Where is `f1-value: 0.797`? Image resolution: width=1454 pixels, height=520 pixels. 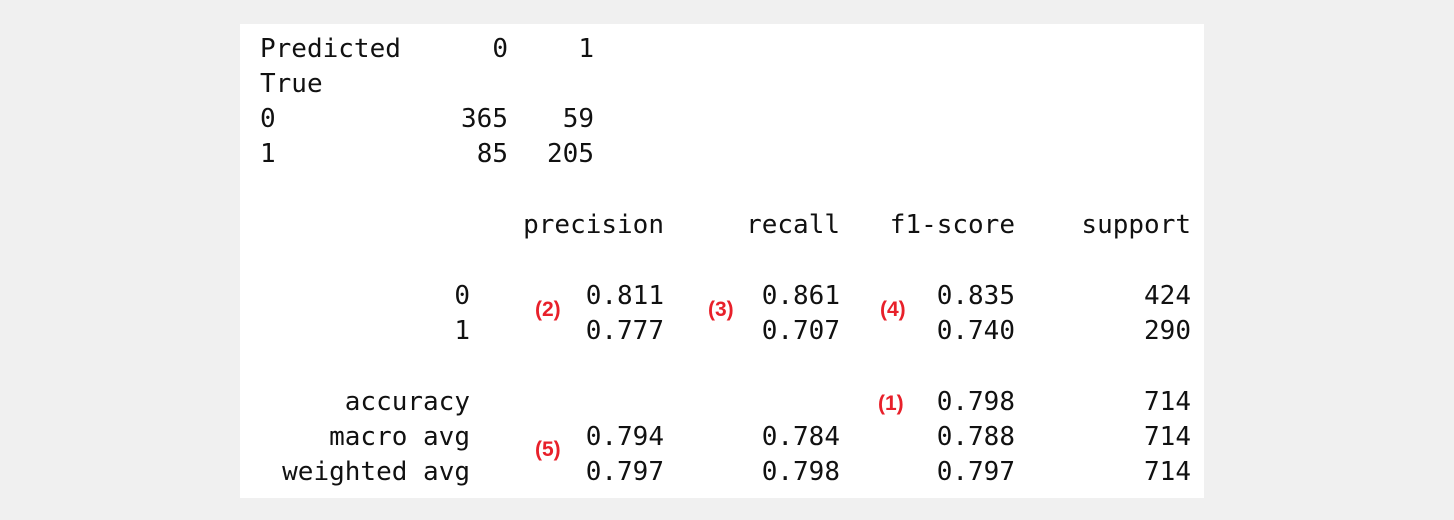 f1-value: 0.797 is located at coordinates (975, 472).